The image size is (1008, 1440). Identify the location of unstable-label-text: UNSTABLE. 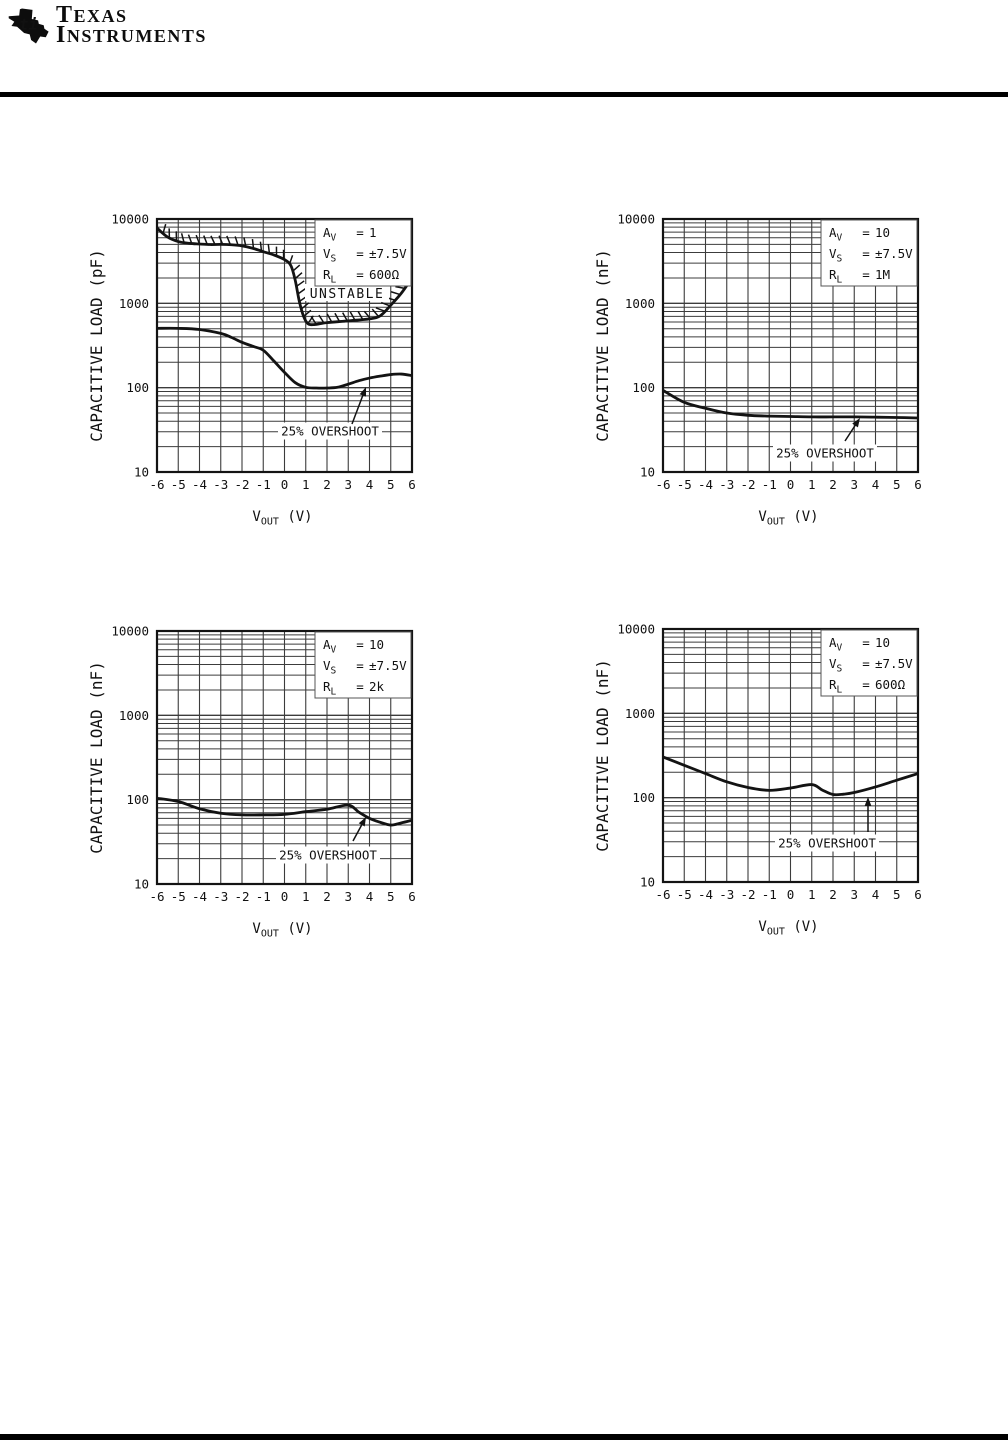
(347, 294).